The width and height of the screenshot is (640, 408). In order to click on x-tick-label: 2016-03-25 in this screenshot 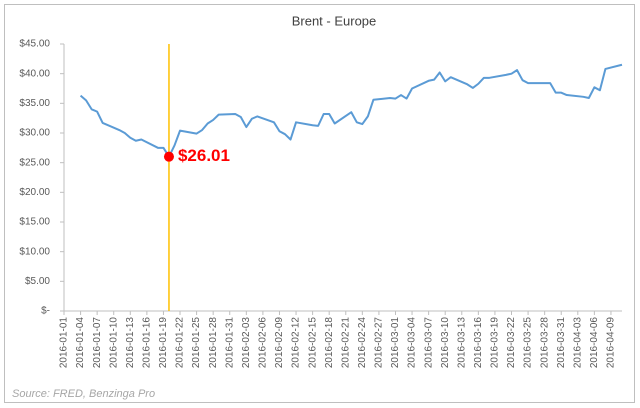, I will do `click(528, 343)`.